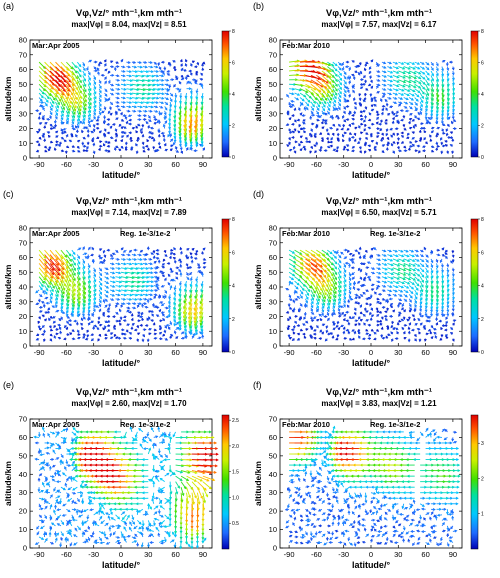 The height and width of the screenshot is (578, 500). Describe the element at coordinates (371, 294) in the screenshot. I see `vector-field` at that location.